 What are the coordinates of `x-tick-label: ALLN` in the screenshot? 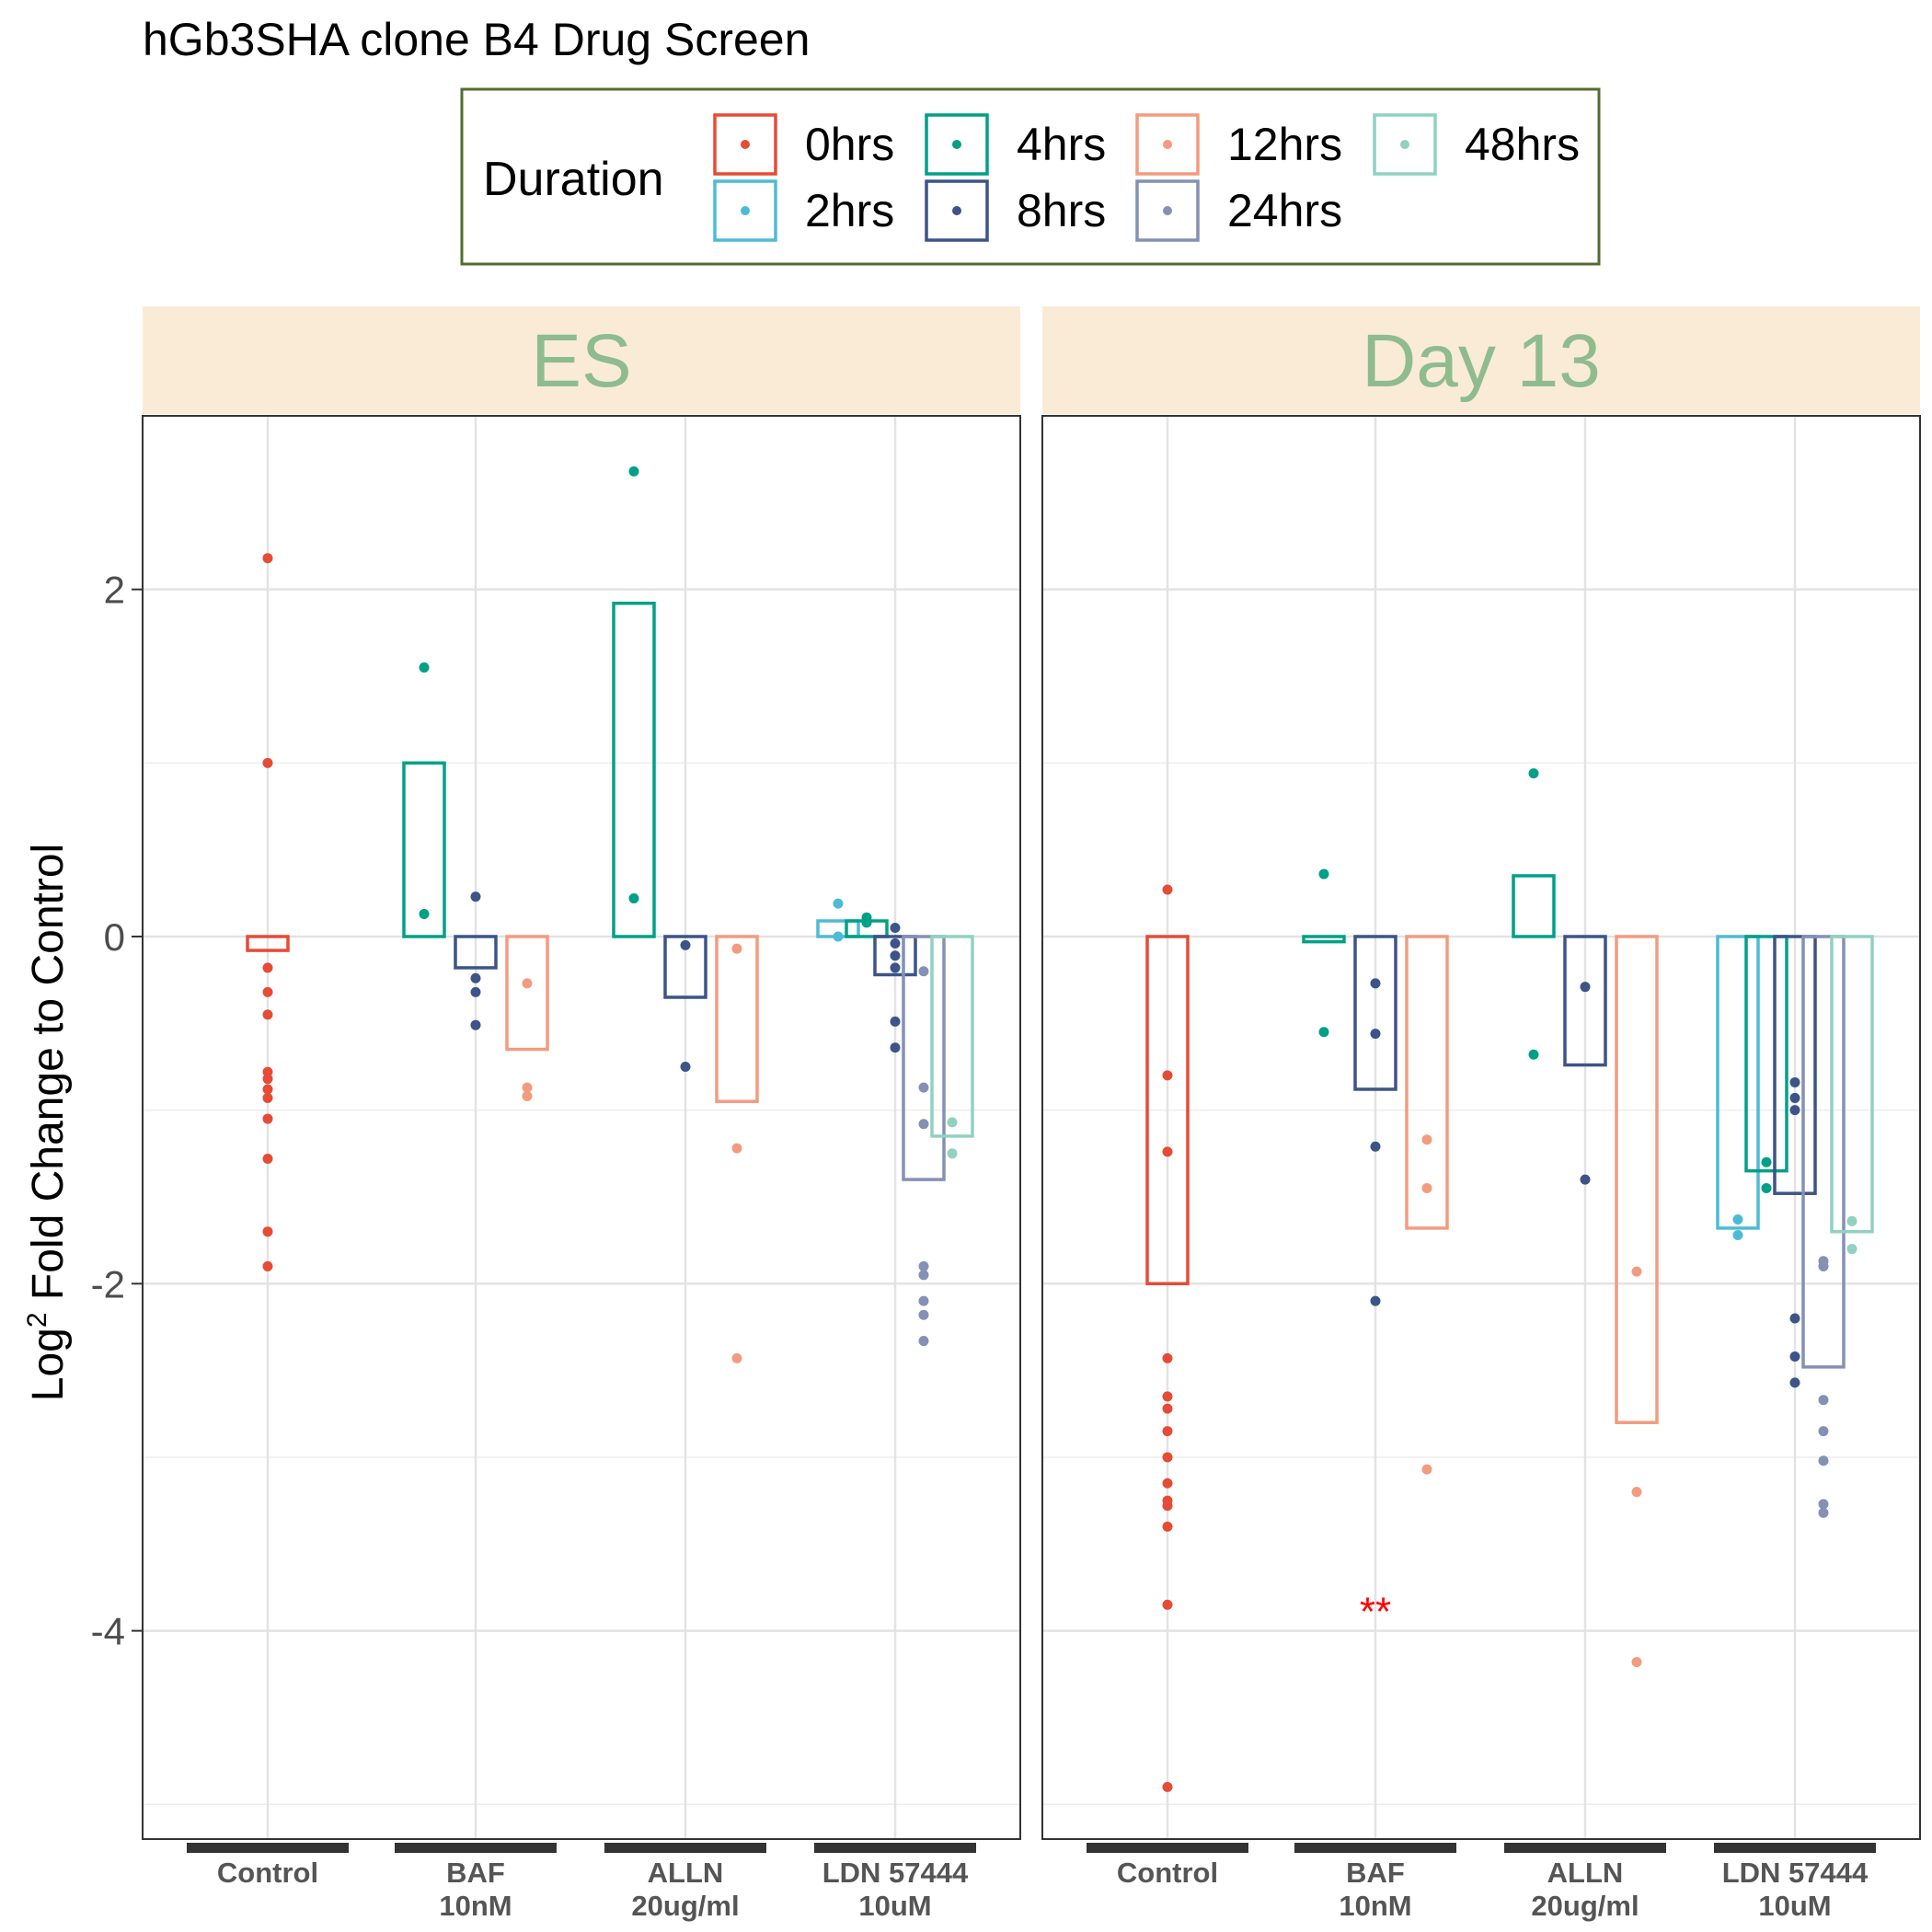 It's located at (686, 1873).